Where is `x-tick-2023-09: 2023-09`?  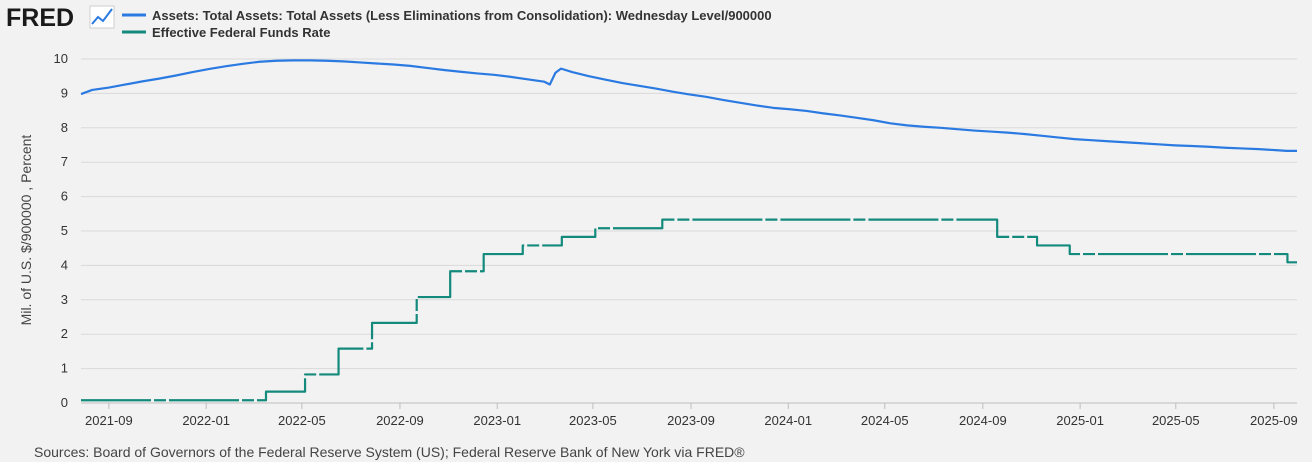
x-tick-2023-09: 2023-09 is located at coordinates (691, 420).